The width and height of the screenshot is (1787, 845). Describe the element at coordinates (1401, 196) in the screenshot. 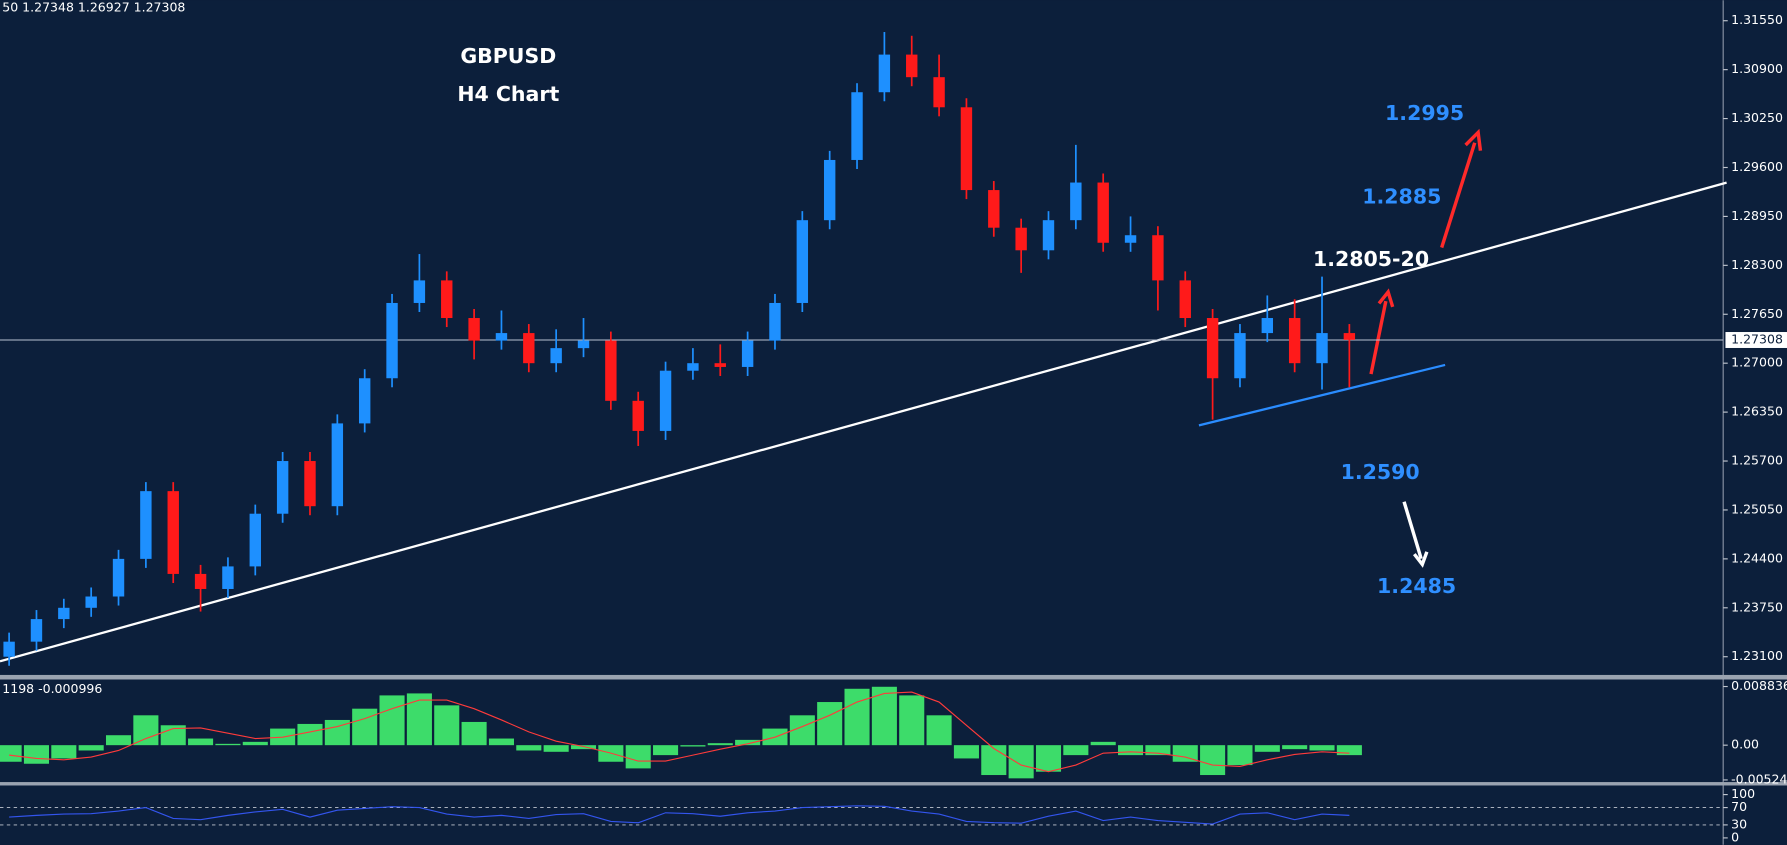

I see `annotation: 1.2885` at that location.